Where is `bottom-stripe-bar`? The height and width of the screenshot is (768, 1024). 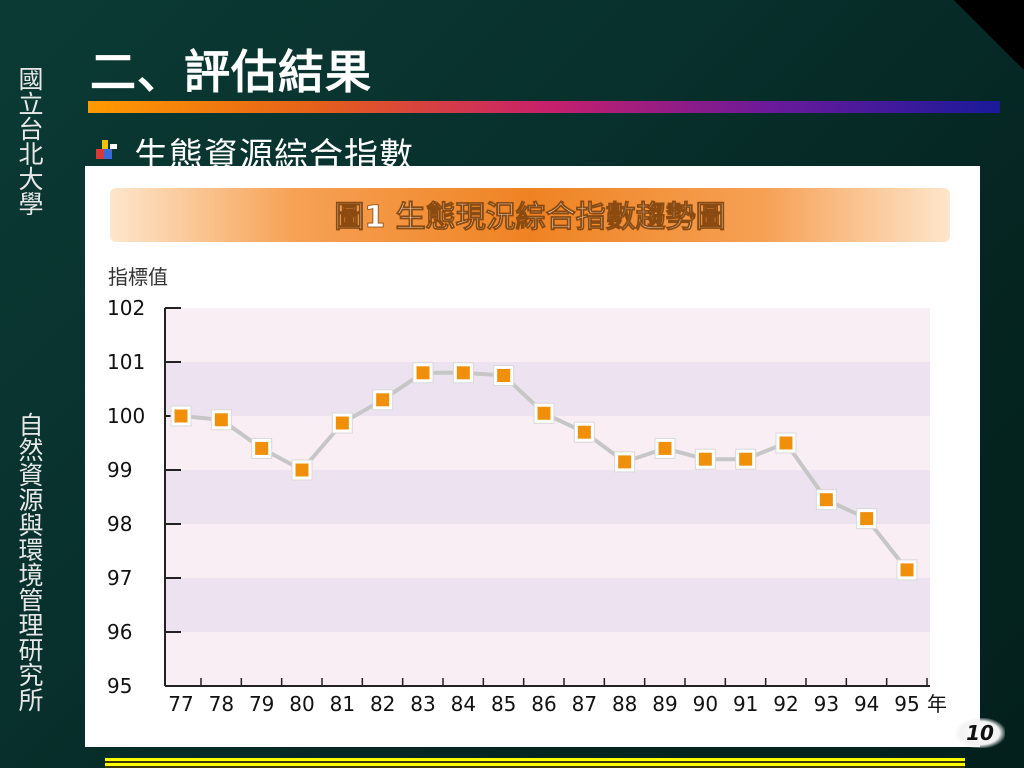
bottom-stripe-bar is located at coordinates (535, 763).